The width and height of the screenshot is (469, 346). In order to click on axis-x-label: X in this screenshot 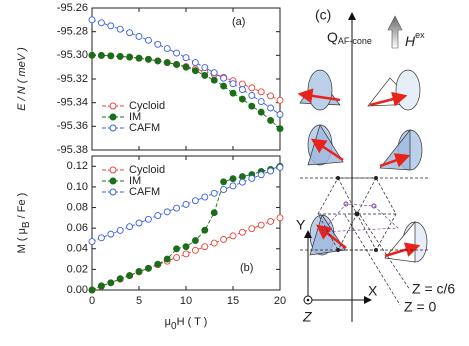, I will do `click(373, 291)`.